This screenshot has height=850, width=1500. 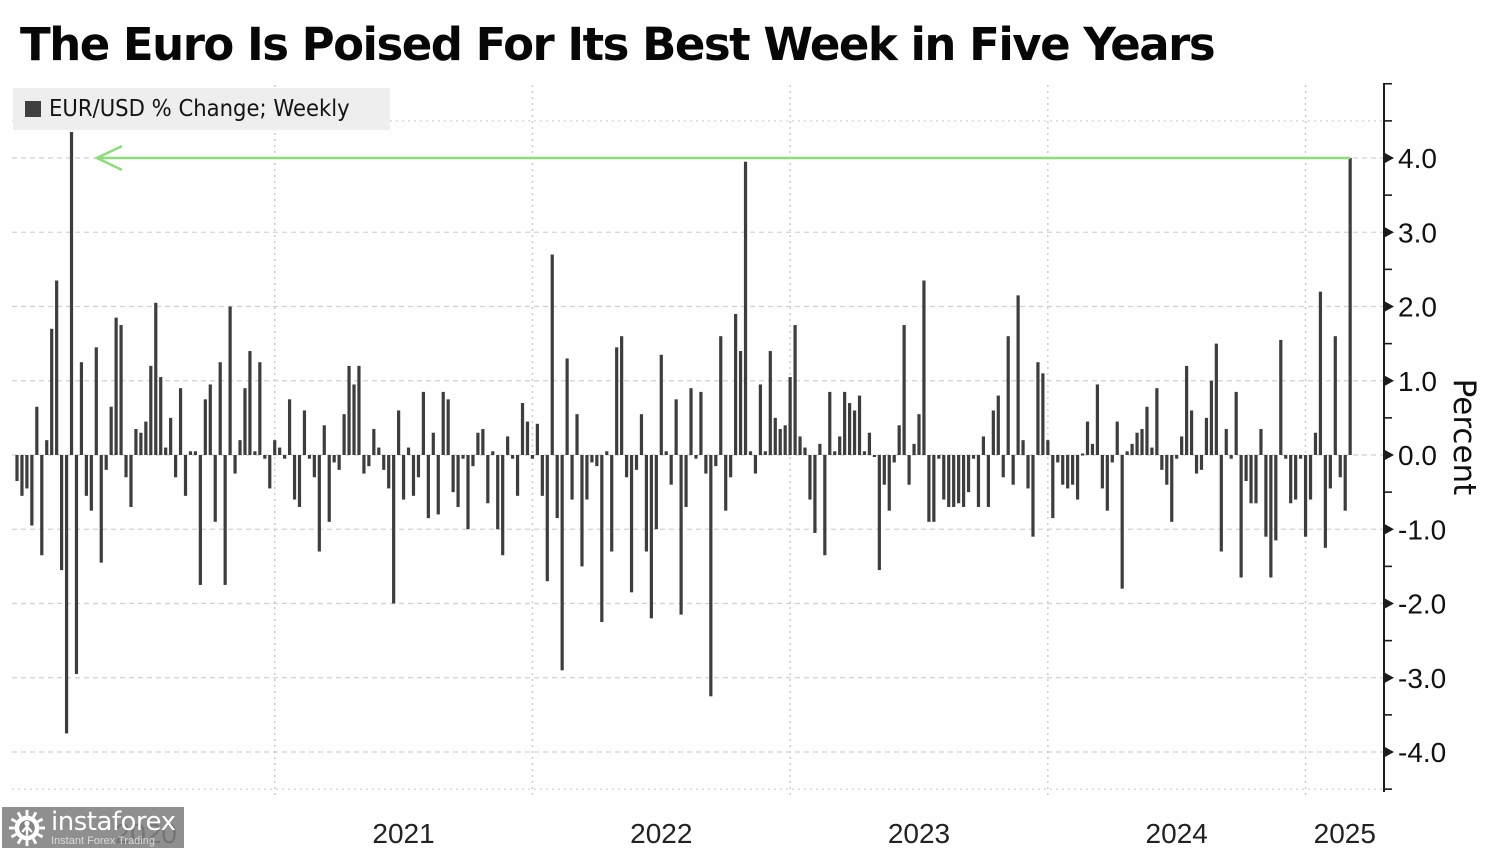 I want to click on legend-label: EUR/USD % Change; Weekly, so click(x=199, y=109).